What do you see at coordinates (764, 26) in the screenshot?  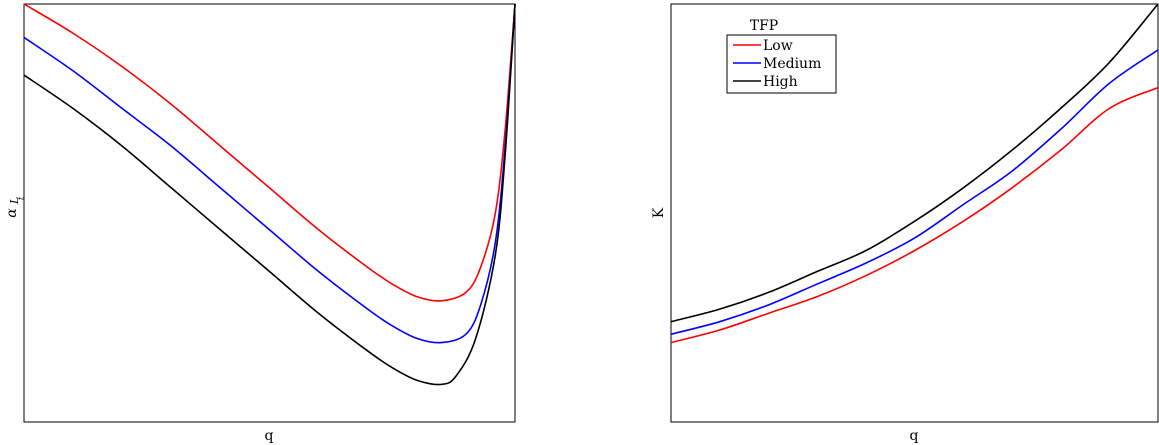 I see `legend-title: TFP` at bounding box center [764, 26].